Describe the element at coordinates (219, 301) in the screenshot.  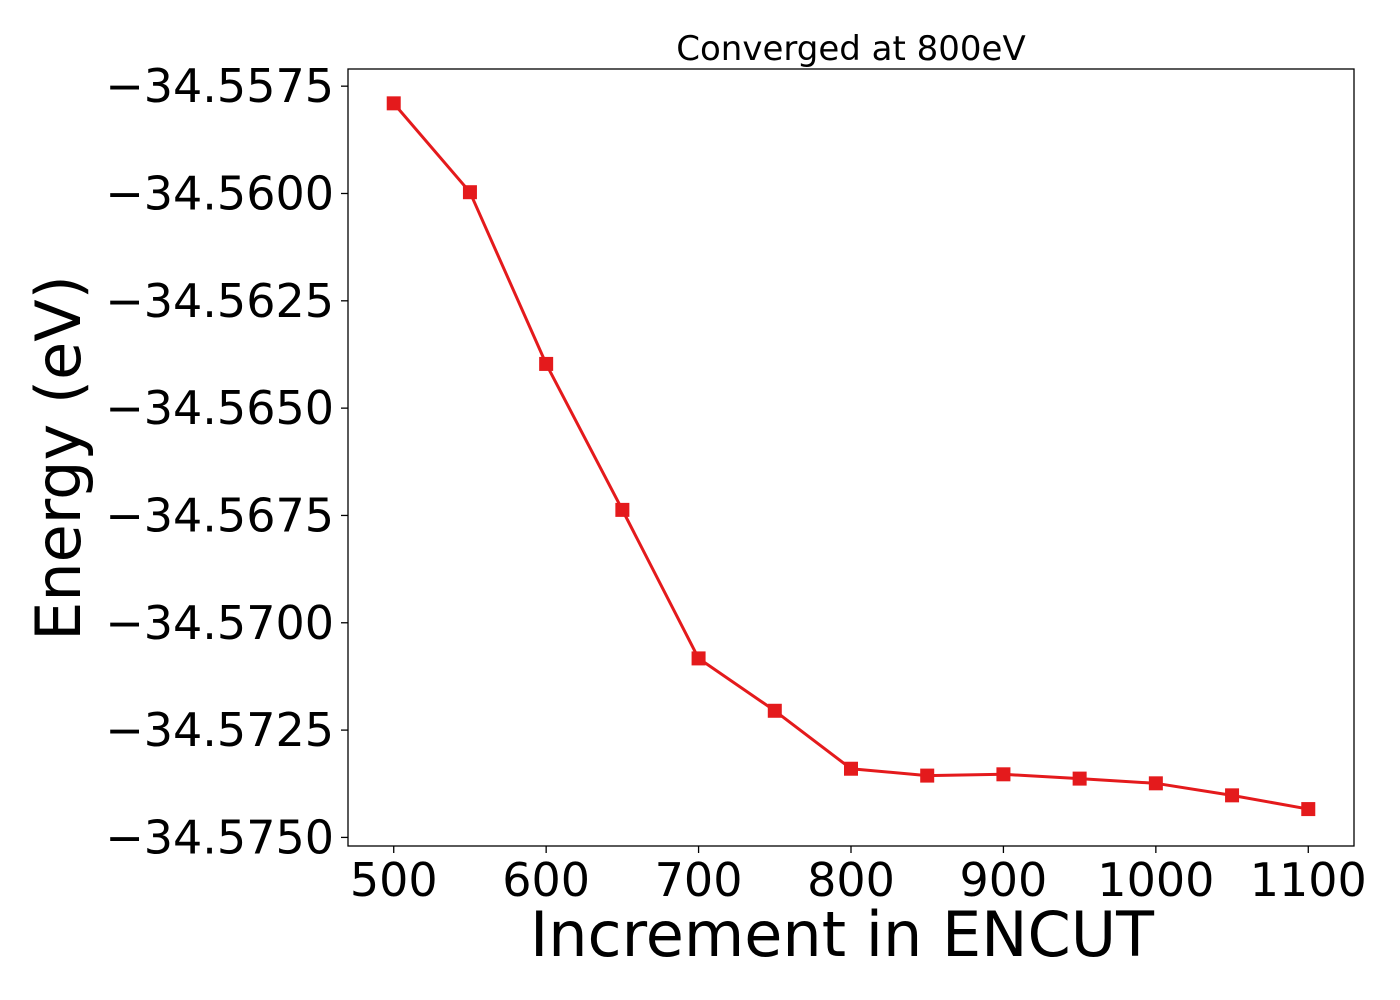
I see `y-tick-label: −34.5625` at that location.